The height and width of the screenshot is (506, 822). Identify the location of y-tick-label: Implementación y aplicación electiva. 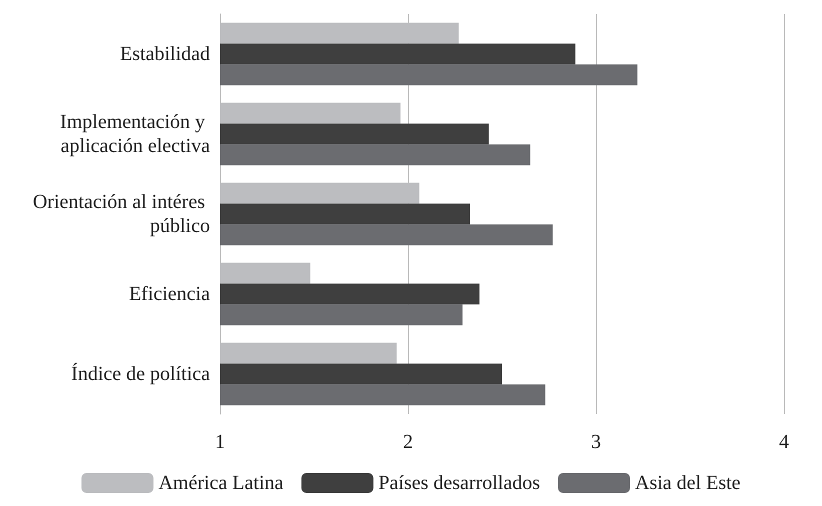
(135, 134).